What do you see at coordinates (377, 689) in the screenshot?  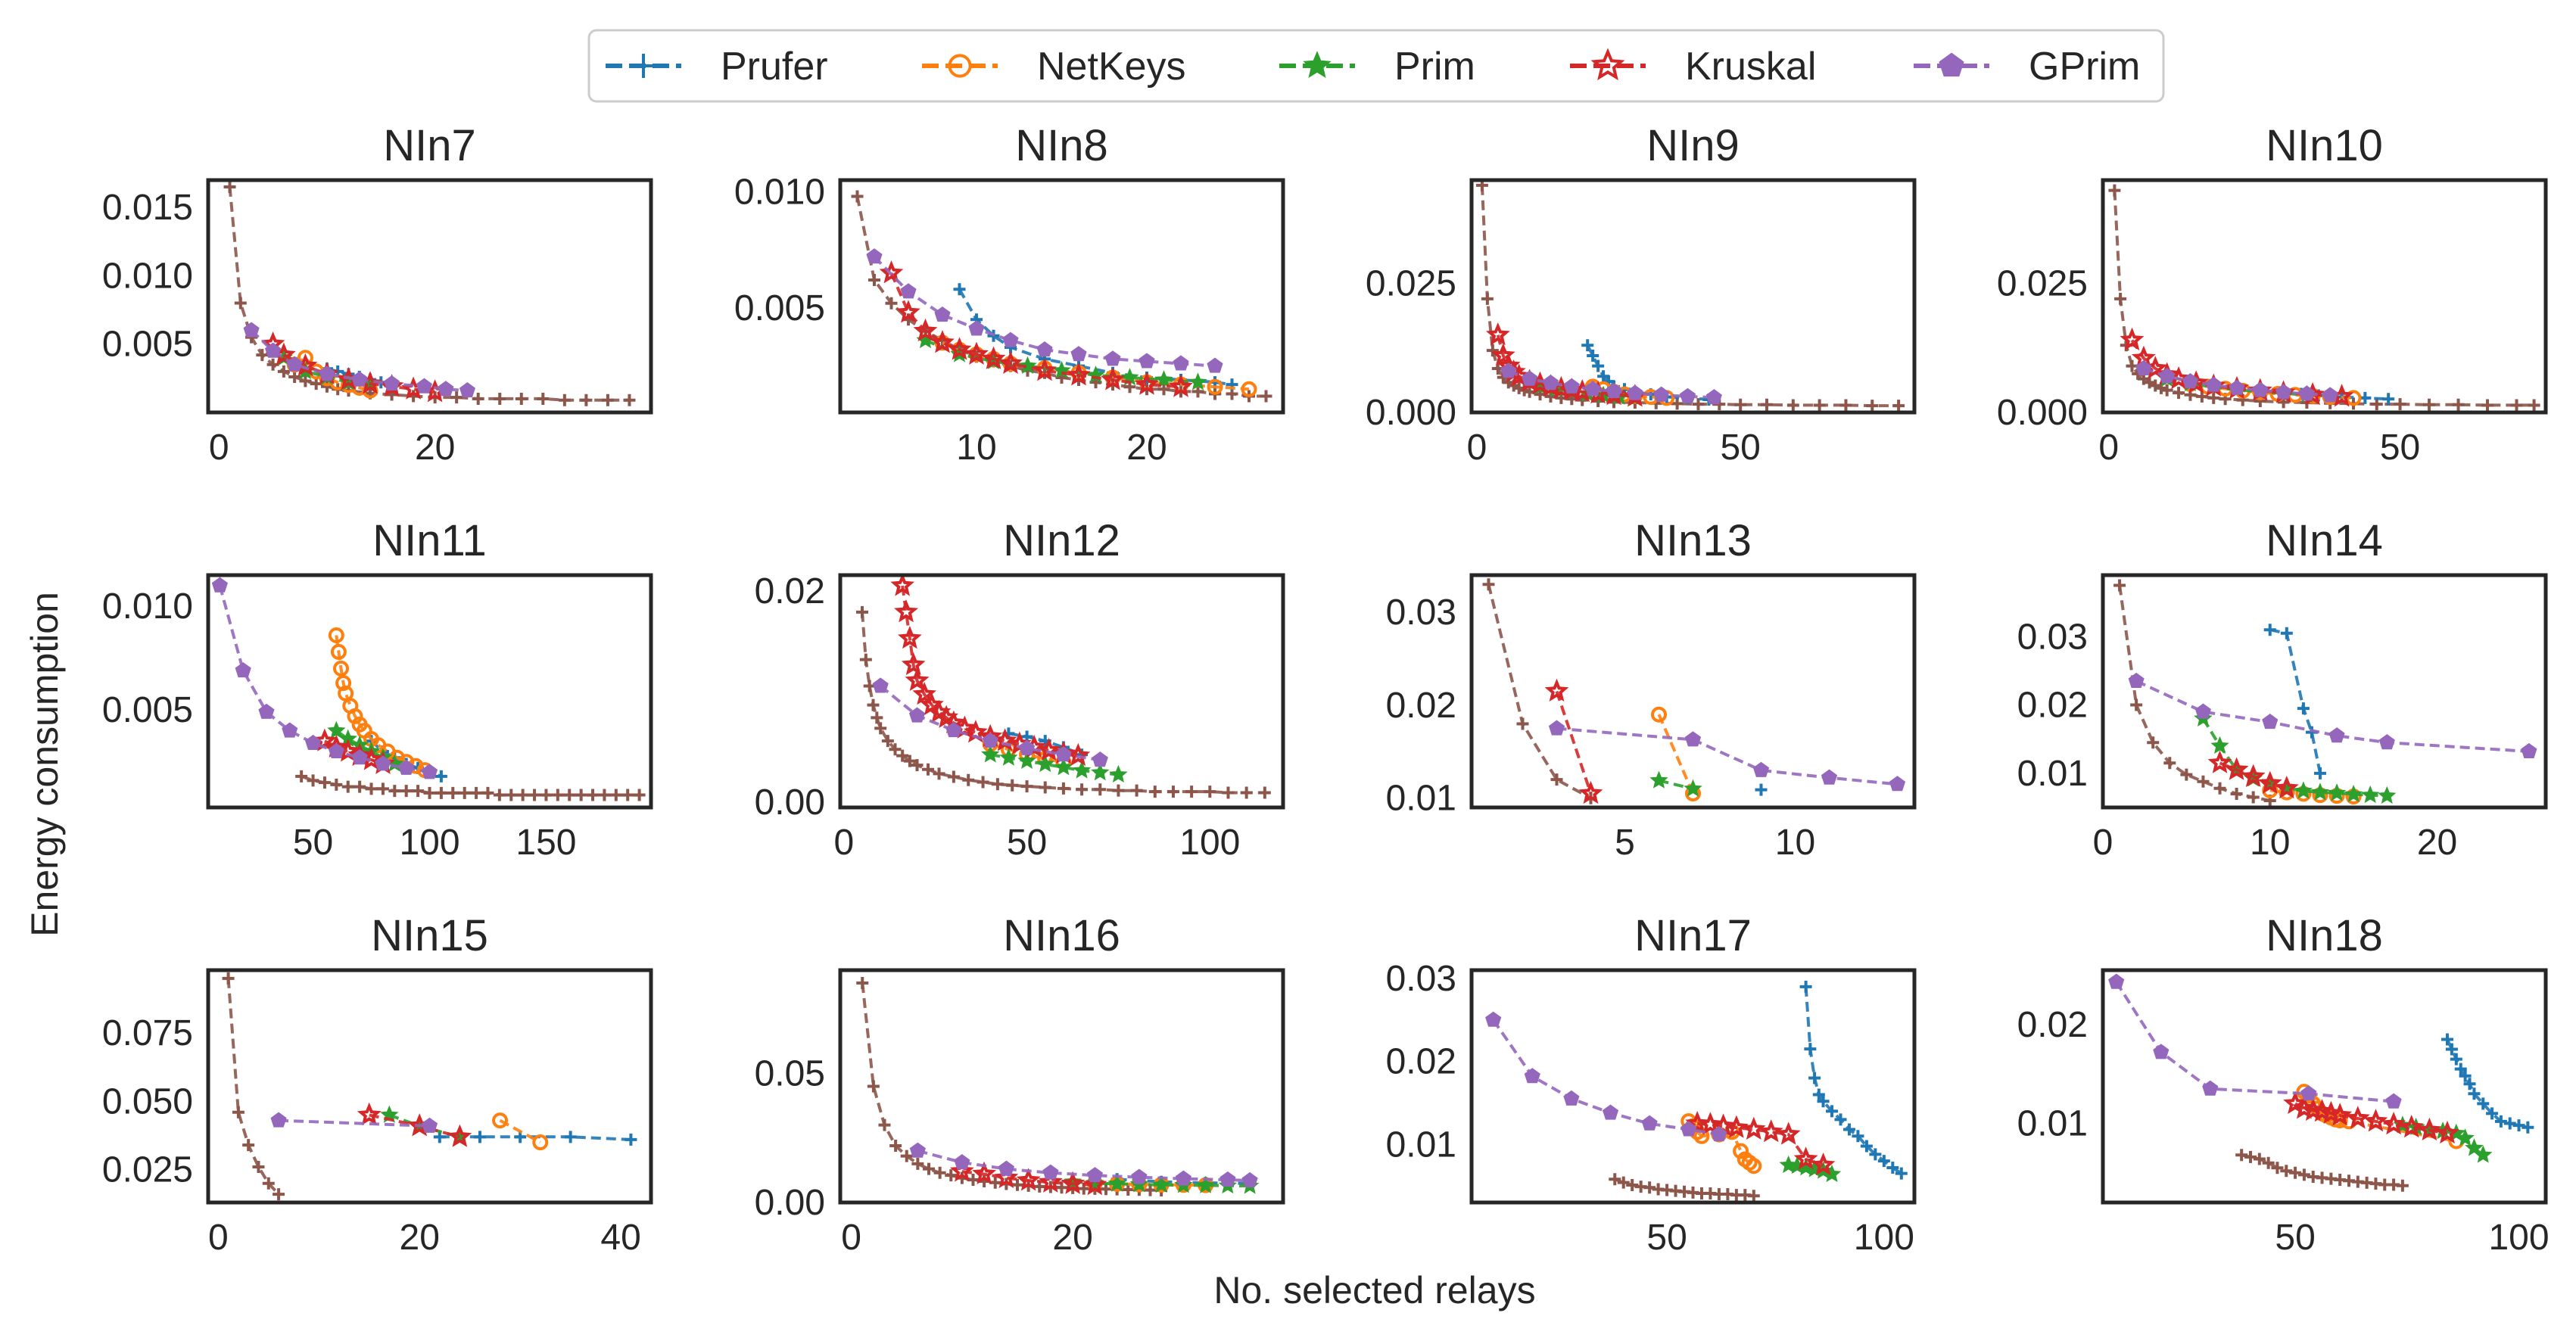 I see `panel-nin11: NIn11 50 100 150 0.005 0.010` at bounding box center [377, 689].